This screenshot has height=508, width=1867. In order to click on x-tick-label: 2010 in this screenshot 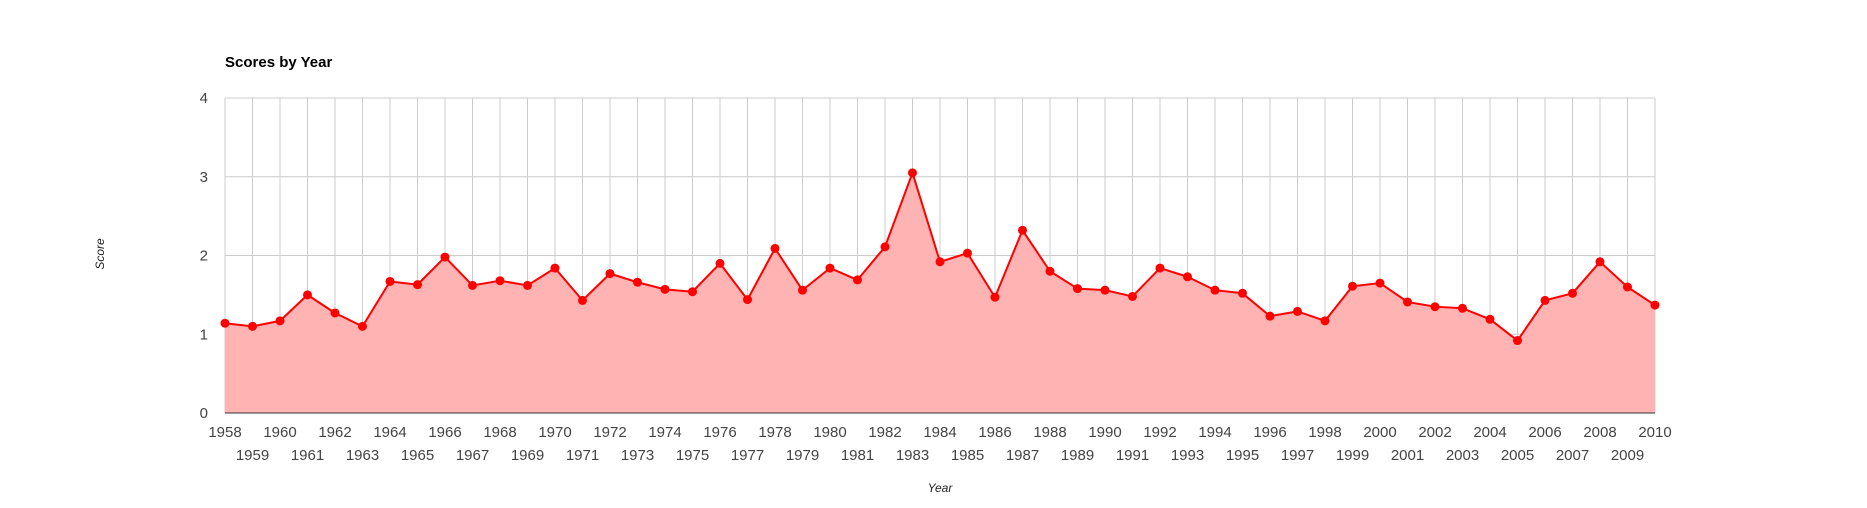, I will do `click(1654, 432)`.